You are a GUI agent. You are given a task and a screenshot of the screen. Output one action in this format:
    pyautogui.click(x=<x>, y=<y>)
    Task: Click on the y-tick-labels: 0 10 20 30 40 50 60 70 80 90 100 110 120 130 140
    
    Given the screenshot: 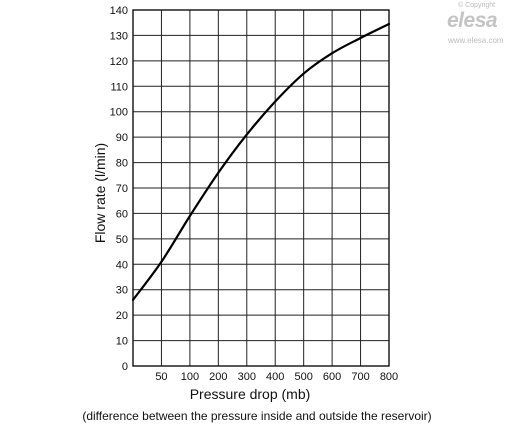 What is the action you would take?
    pyautogui.click(x=119, y=189)
    